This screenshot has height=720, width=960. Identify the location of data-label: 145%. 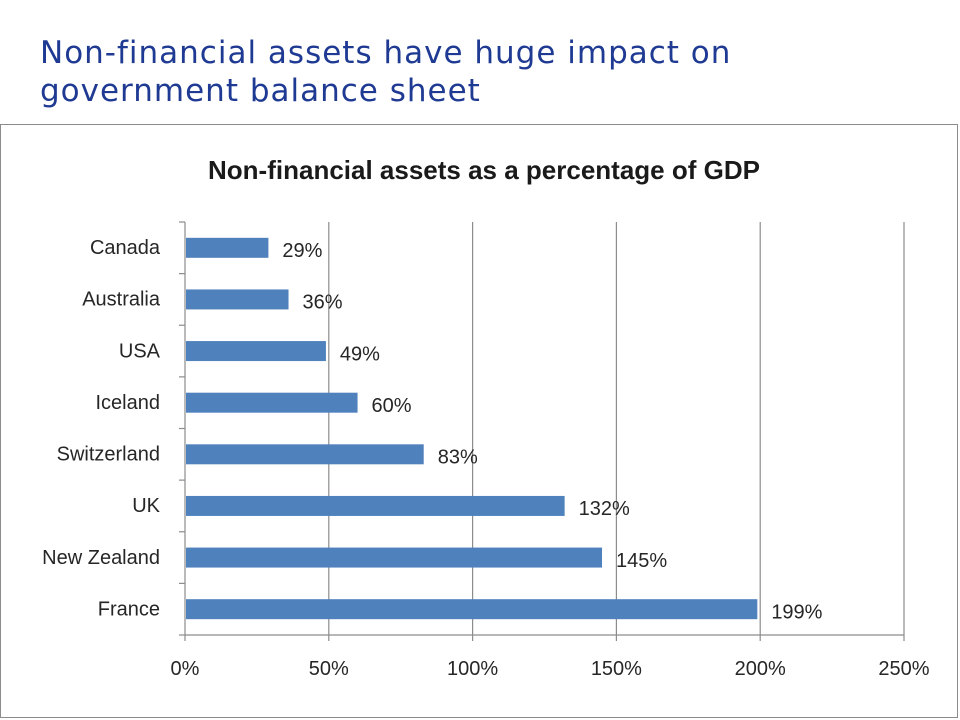
(641, 561).